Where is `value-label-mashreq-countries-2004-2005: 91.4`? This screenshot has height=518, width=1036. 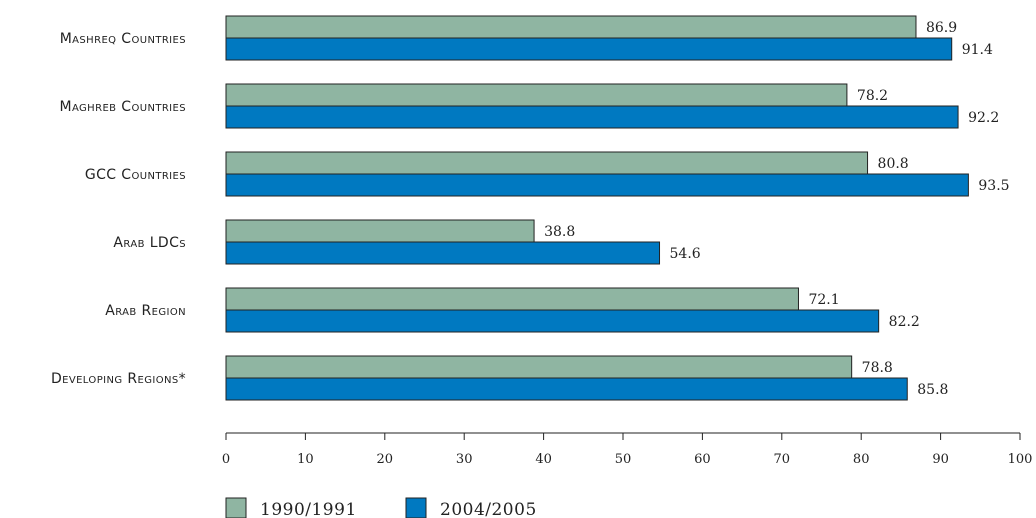
value-label-mashreq-countries-2004-2005: 91.4 is located at coordinates (977, 50).